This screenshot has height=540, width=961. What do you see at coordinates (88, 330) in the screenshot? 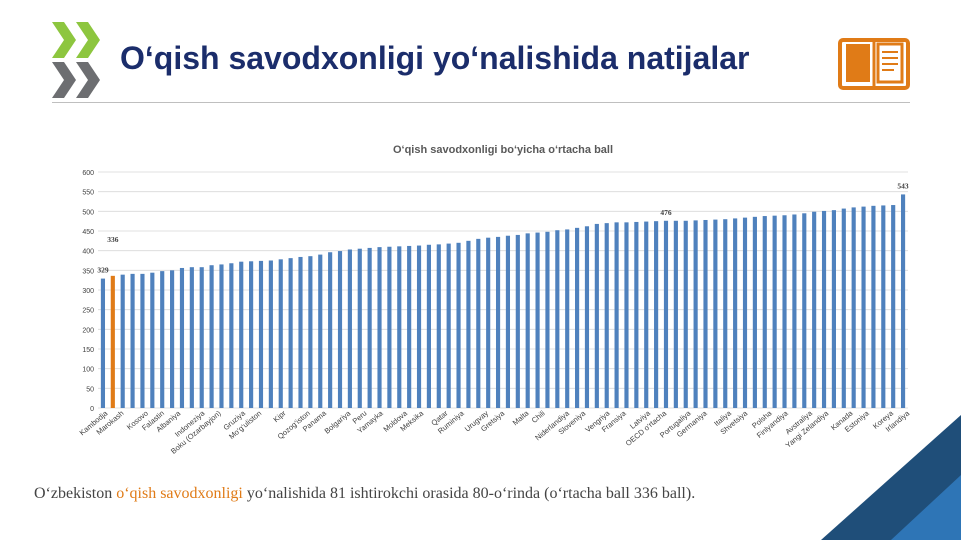
I see `y-tick-label: 200` at bounding box center [88, 330].